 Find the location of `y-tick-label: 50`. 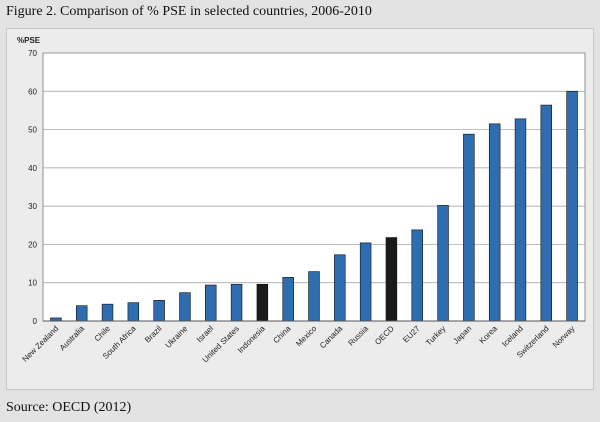

y-tick-label: 50 is located at coordinates (32, 130).